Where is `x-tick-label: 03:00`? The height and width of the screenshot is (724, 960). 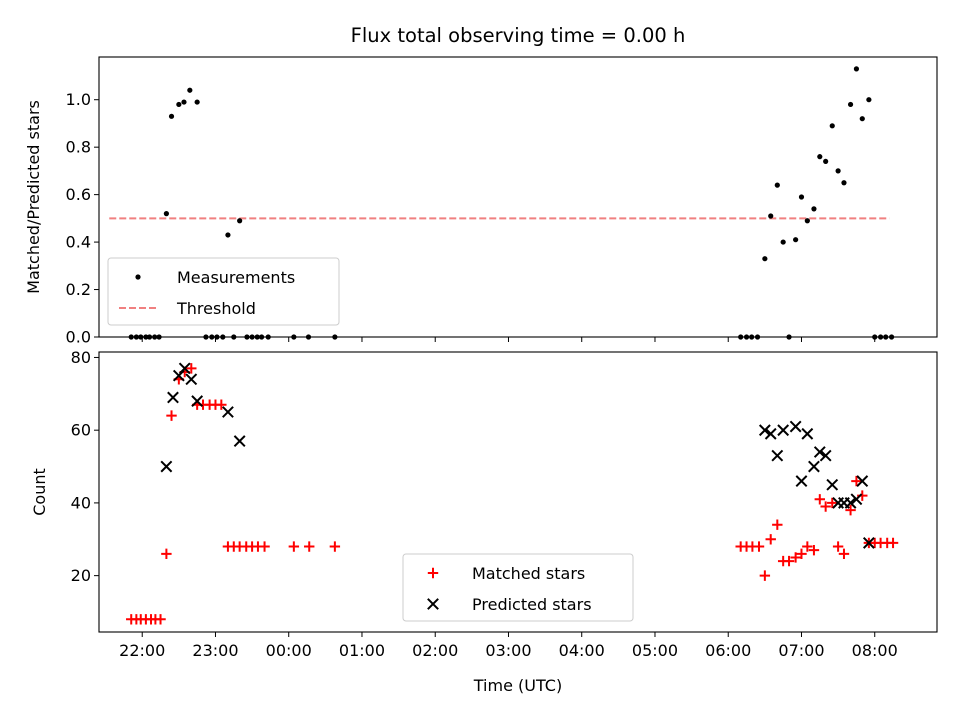
x-tick-label: 03:00 is located at coordinates (508, 650).